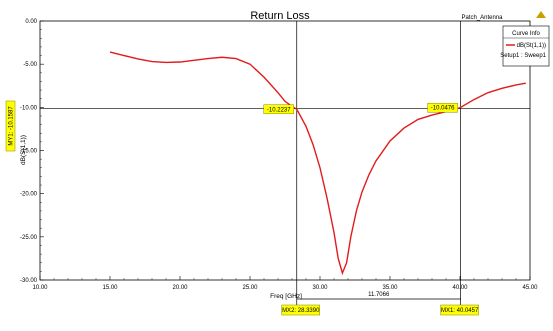 This screenshot has width=553, height=331. I want to click on x-tick-label: 25.00, so click(250, 288).